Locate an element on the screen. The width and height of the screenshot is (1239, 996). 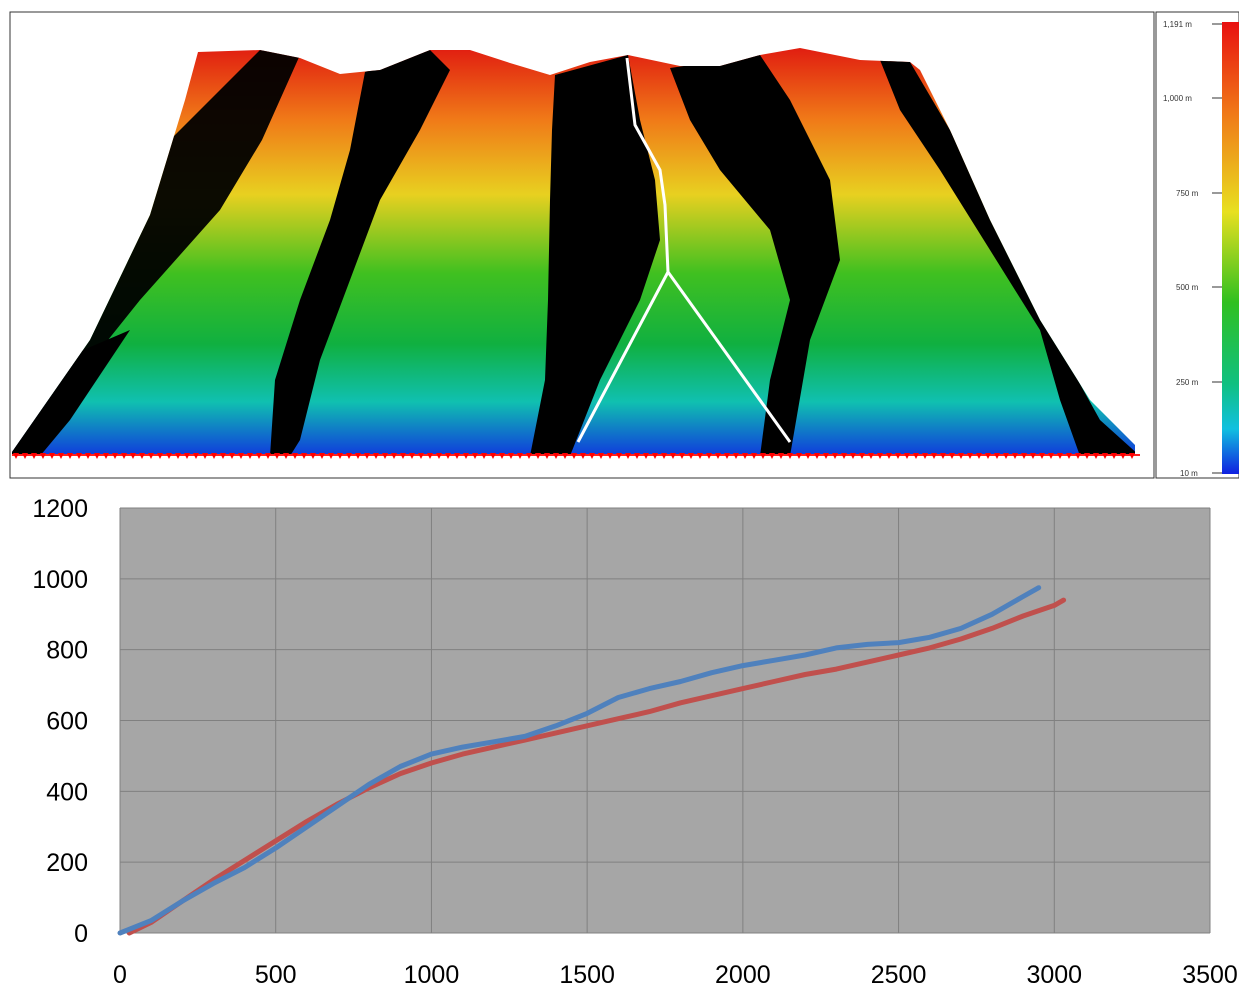
y-tick-label: 400 is located at coordinates (67, 792).